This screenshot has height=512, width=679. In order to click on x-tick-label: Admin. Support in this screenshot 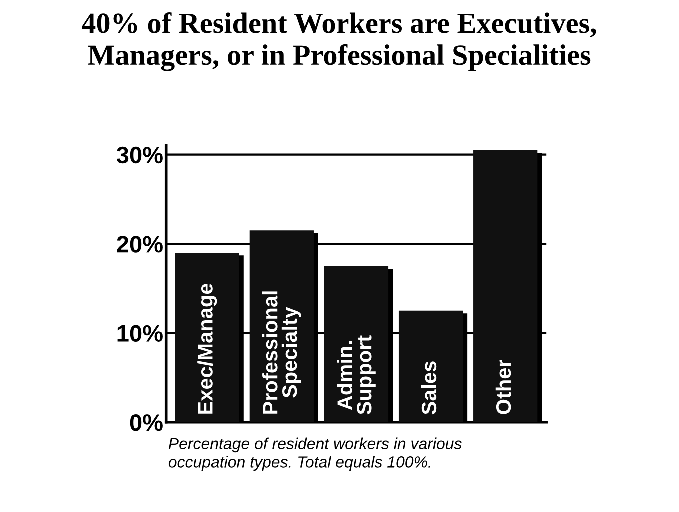, I will do `click(356, 375)`.